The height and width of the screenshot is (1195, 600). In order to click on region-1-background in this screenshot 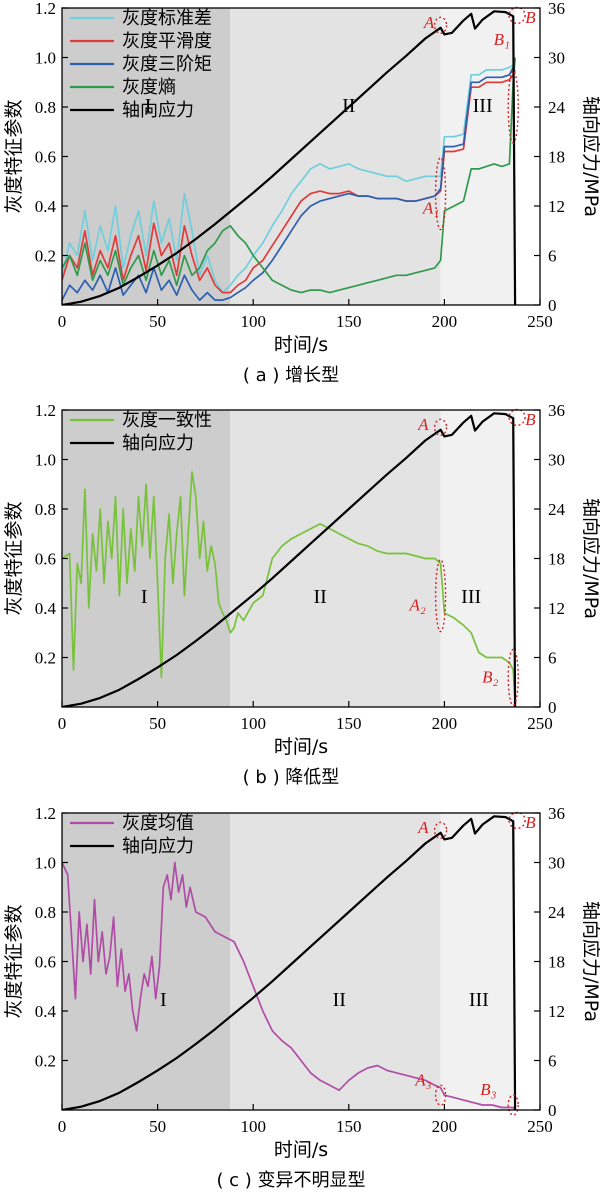, I will do `click(146, 961)`.